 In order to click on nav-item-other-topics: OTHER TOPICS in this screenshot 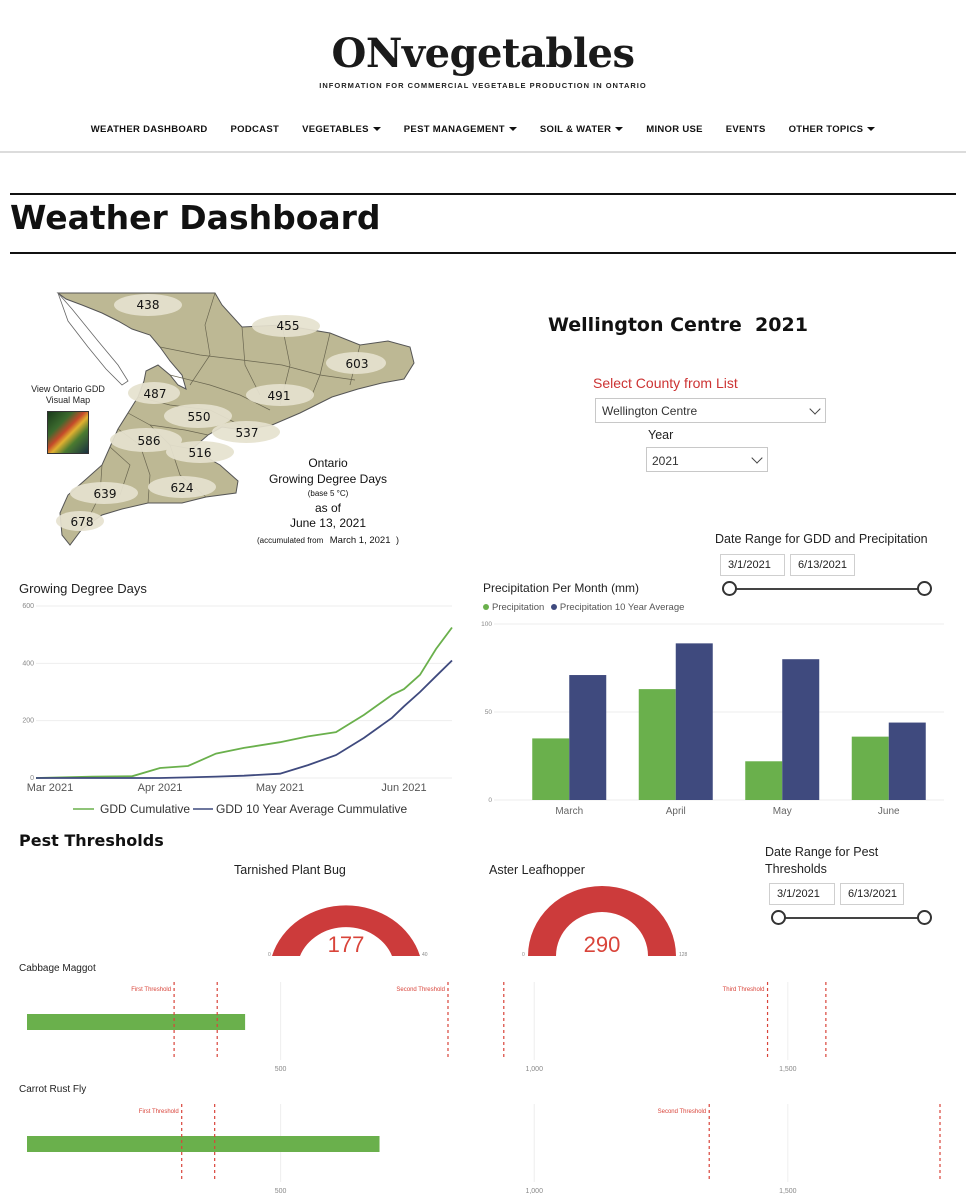, I will do `click(832, 129)`.